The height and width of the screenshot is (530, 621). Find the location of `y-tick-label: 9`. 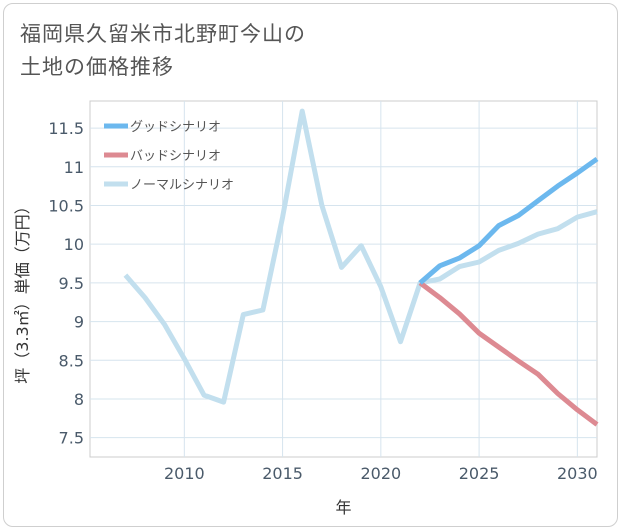

y-tick-label: 9 is located at coordinates (79, 322).